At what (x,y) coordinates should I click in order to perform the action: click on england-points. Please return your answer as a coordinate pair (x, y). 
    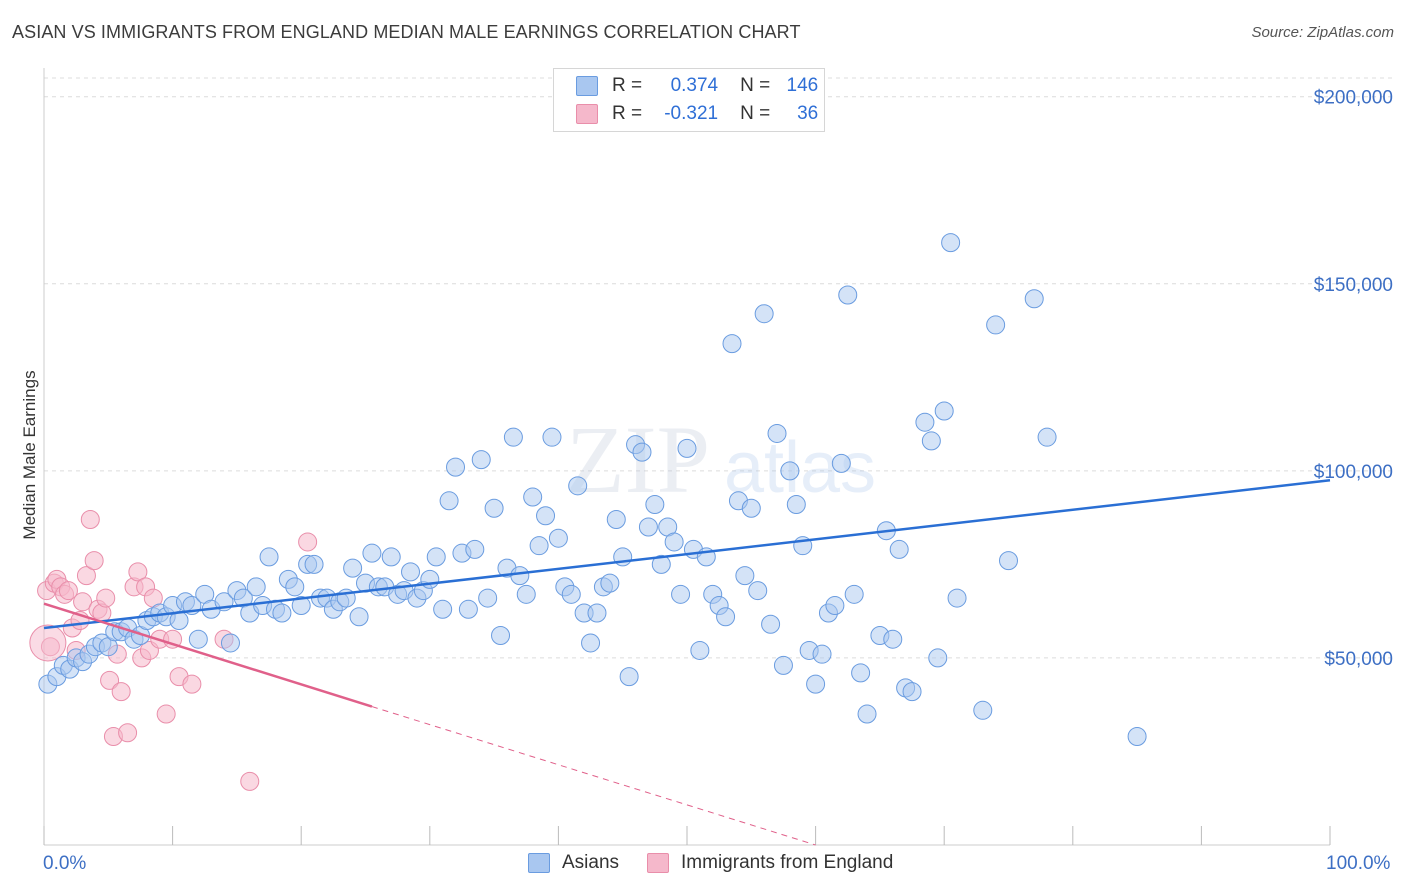
    Looking at the image, I should click on (173, 650).